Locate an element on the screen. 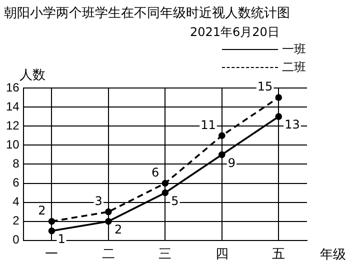  y-tick-label: 6 is located at coordinates (16, 183).